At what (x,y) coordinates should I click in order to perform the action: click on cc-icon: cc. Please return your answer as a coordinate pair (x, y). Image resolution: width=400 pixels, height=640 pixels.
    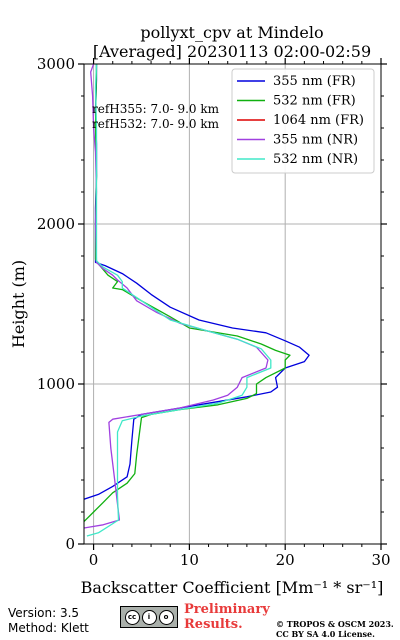
    Looking at the image, I should click on (132, 617).